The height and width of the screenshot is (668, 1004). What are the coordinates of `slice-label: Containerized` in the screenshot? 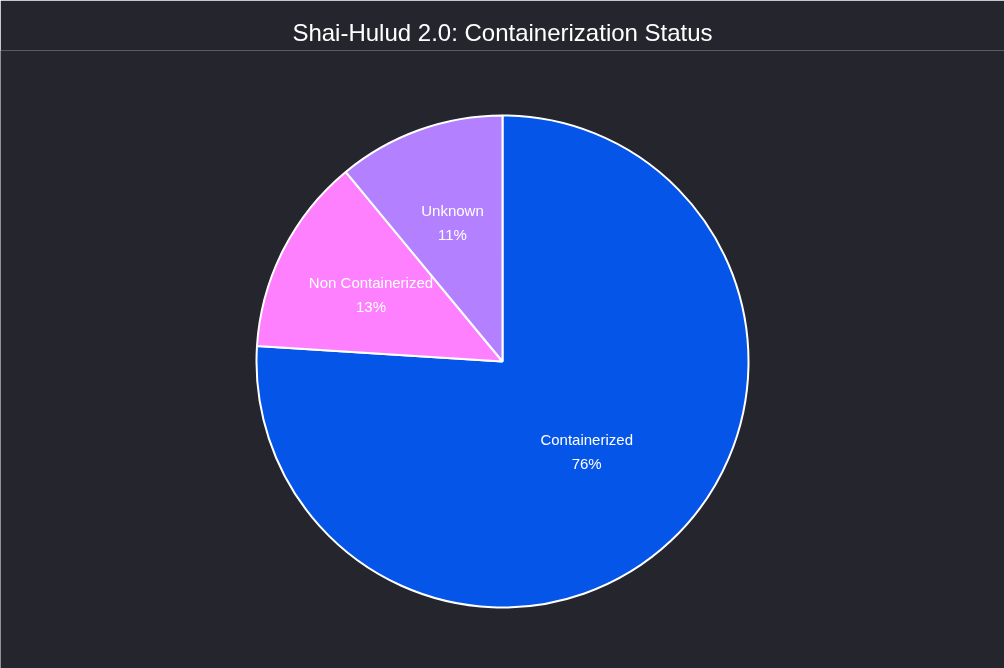 It's located at (586, 439).